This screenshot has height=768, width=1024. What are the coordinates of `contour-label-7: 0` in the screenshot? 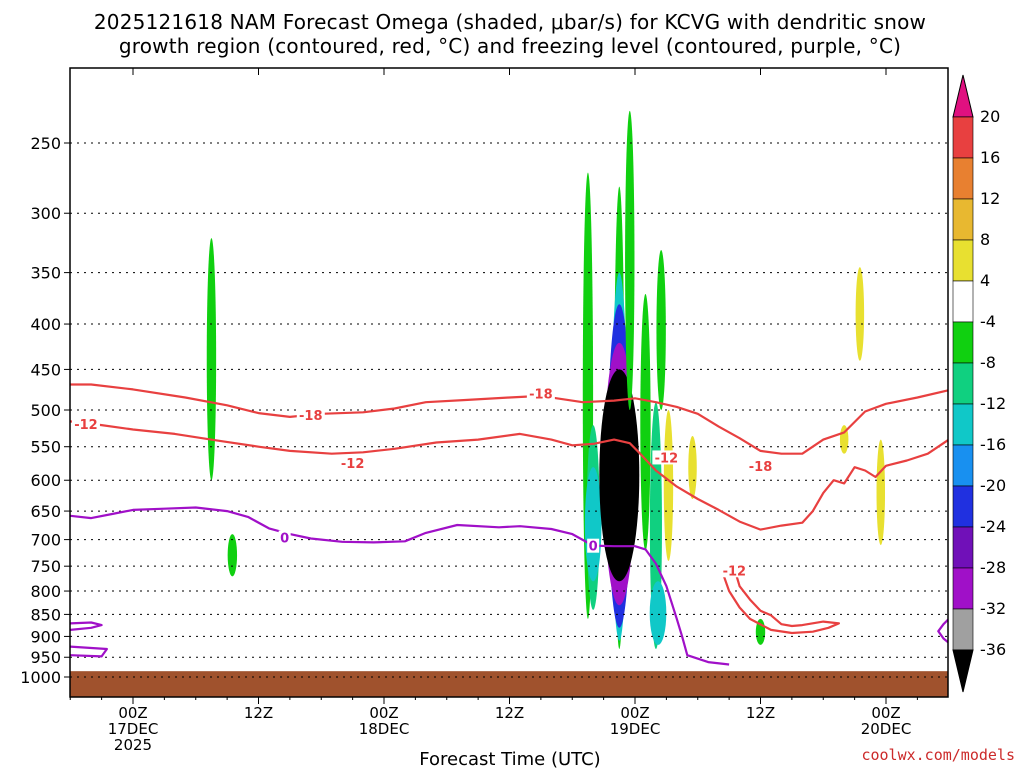 It's located at (284, 539).